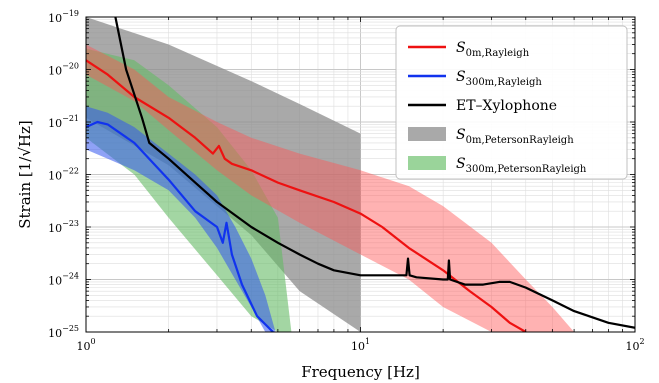 The height and width of the screenshot is (383, 659). I want to click on legend-label-sub: 0m,Rayleigh, so click(498, 53).